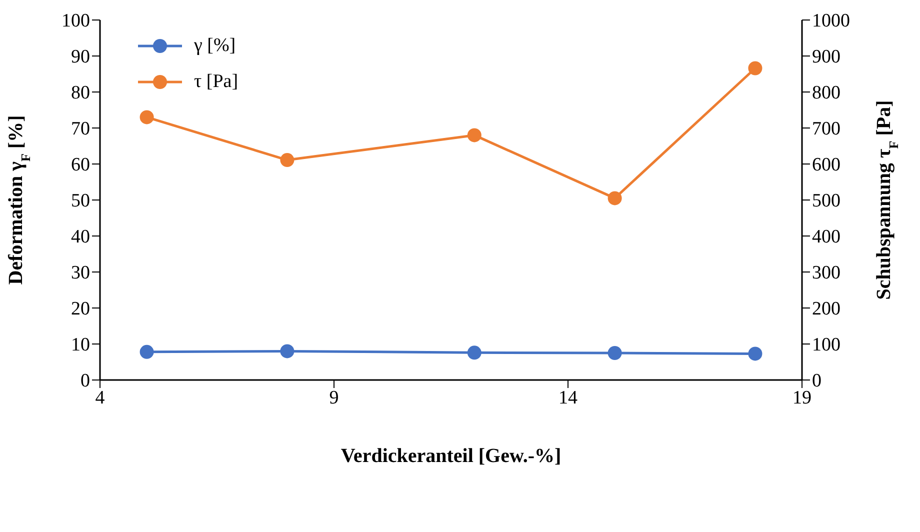 The width and height of the screenshot is (920, 532). What do you see at coordinates (334, 397) in the screenshot?
I see `x-tick-label: 9` at bounding box center [334, 397].